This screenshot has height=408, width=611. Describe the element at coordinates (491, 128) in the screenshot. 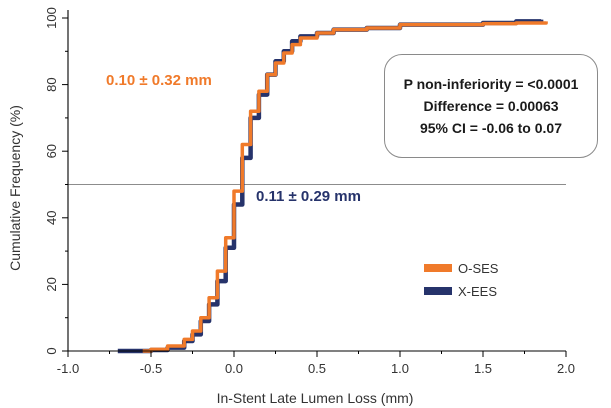

I see `confidence-interval-text: 95% CI = -0.06 to 0.07` at that location.